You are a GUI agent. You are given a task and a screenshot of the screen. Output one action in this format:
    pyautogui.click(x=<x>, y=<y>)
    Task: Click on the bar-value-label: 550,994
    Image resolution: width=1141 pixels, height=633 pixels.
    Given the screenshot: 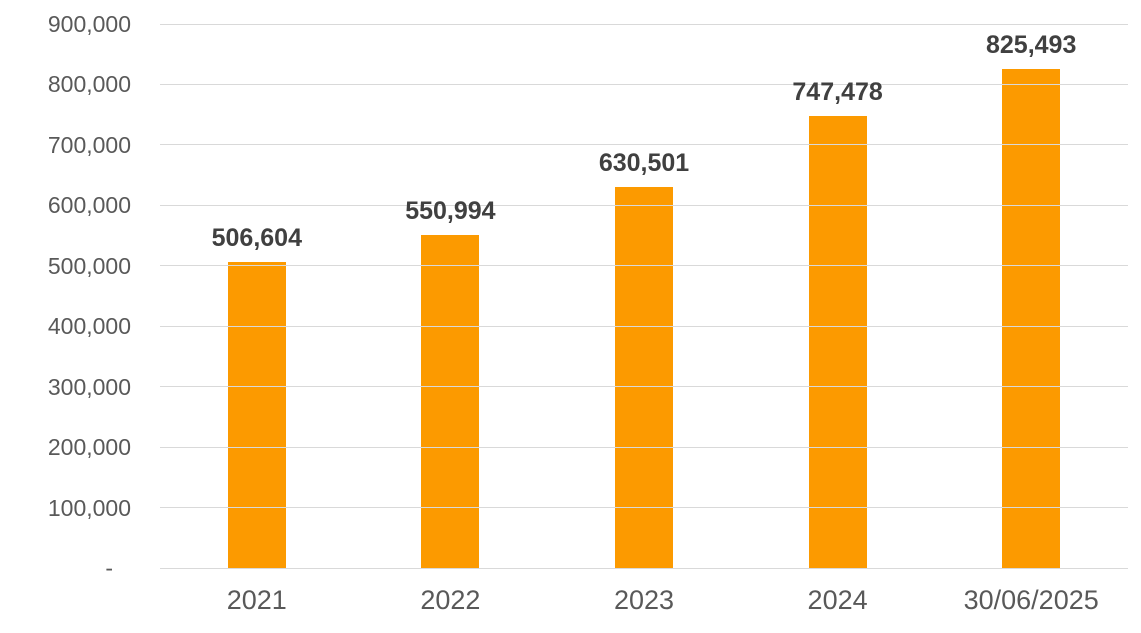 What is the action you would take?
    pyautogui.click(x=450, y=210)
    